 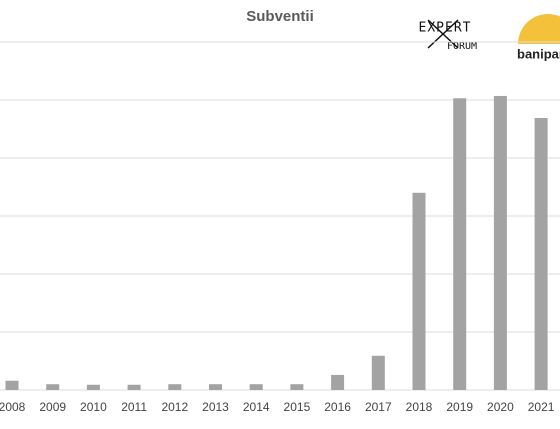 I want to click on x-tick-label: 2016, so click(x=337, y=407).